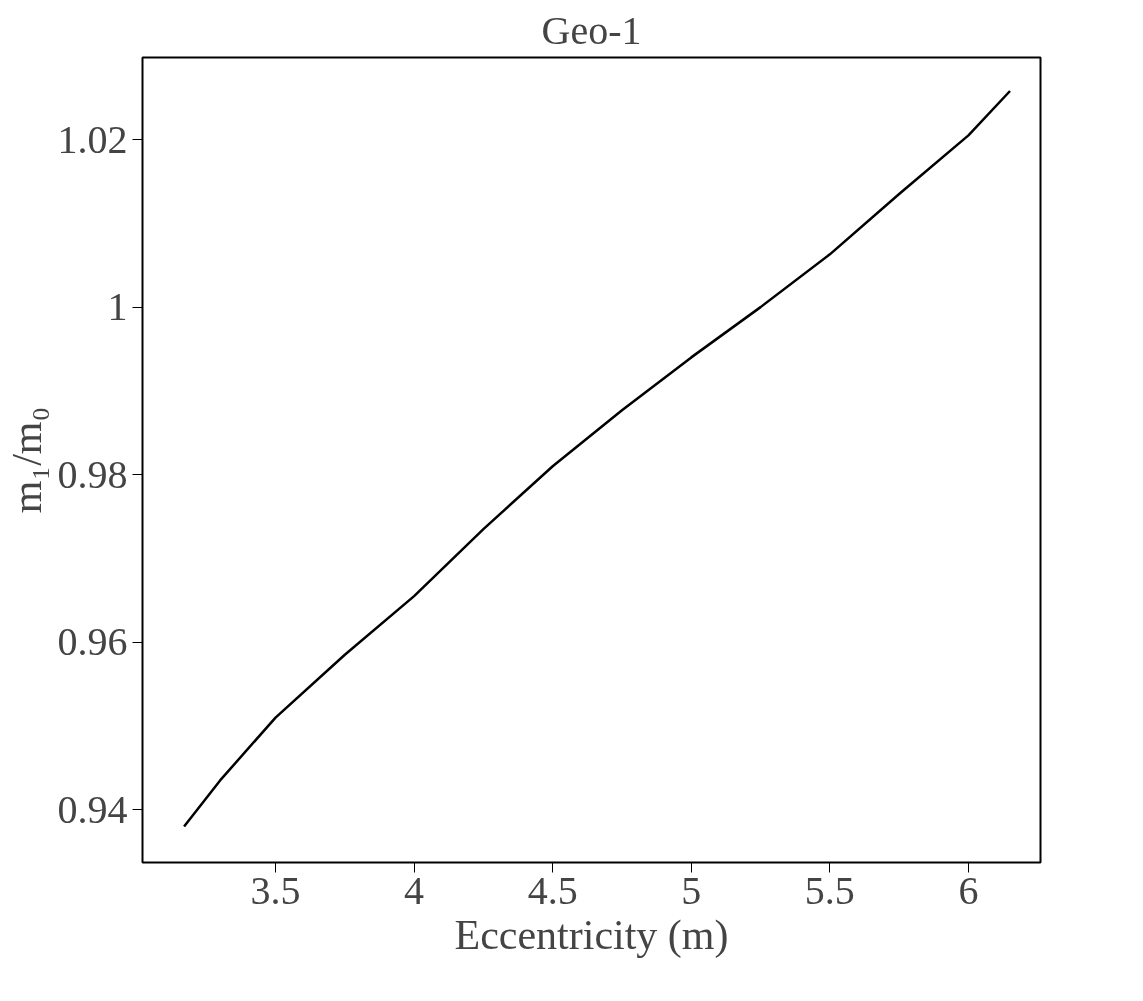  What do you see at coordinates (414, 890) in the screenshot?
I see `x-tick-label: 4` at bounding box center [414, 890].